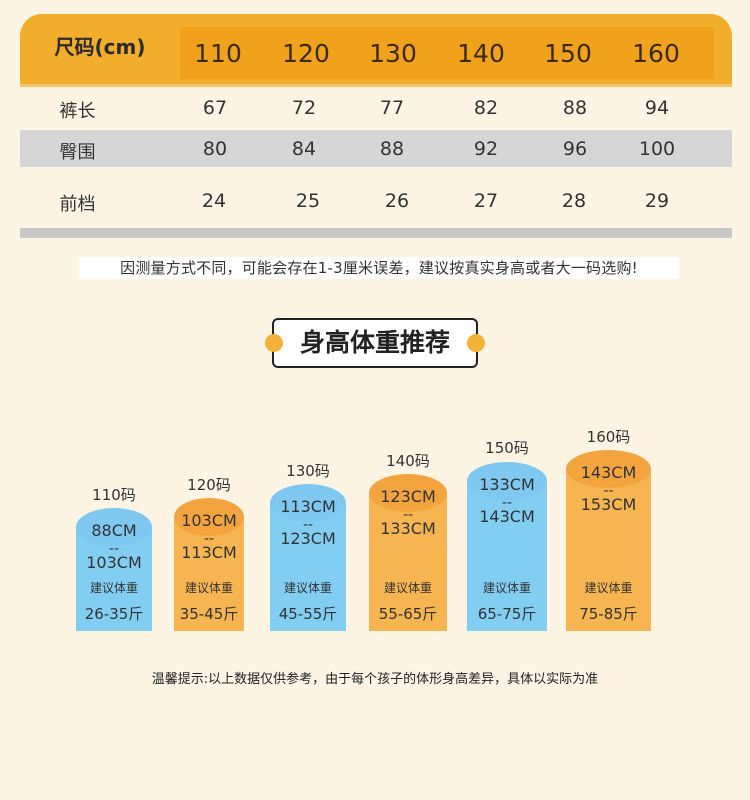  What do you see at coordinates (486, 149) in the screenshot?
I see `table-cell: 92` at bounding box center [486, 149].